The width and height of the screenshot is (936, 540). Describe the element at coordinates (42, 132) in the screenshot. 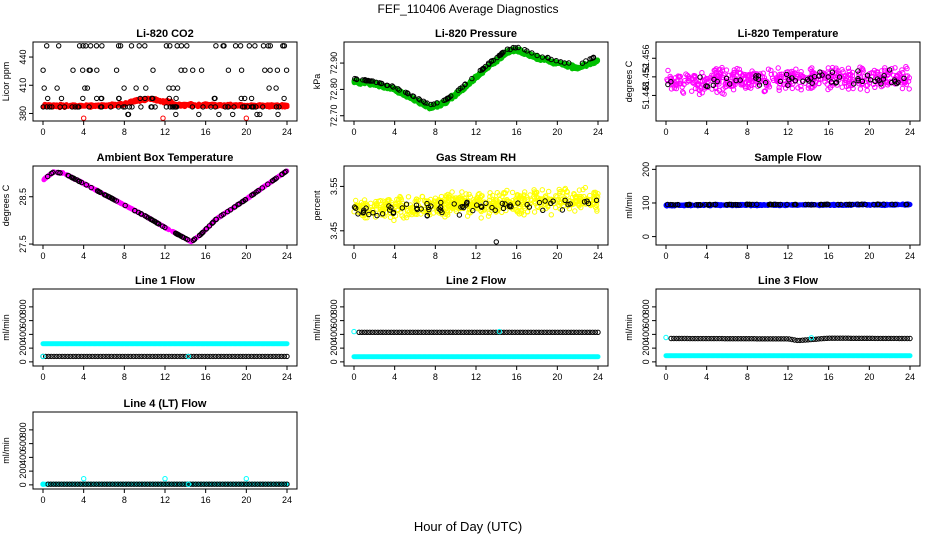

I see `x-tick-label-co2: 0` at that location.